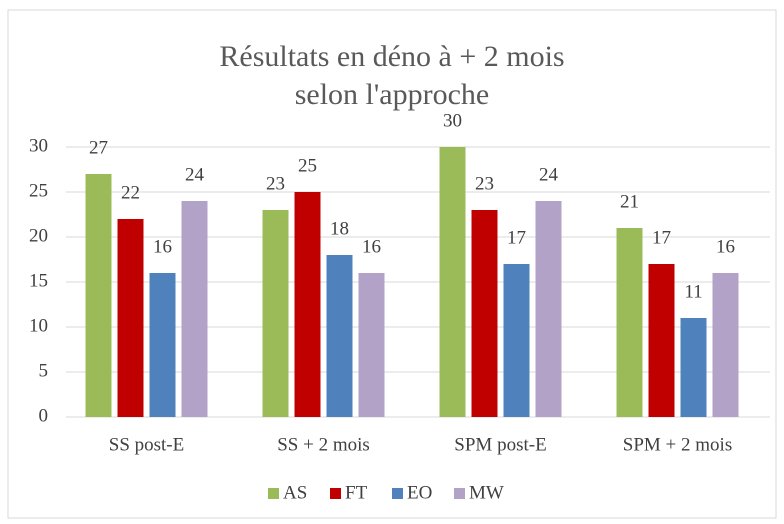 Image resolution: width=784 pixels, height=524 pixels. Describe the element at coordinates (38, 145) in the screenshot. I see `y-tick-label: 30` at that location.